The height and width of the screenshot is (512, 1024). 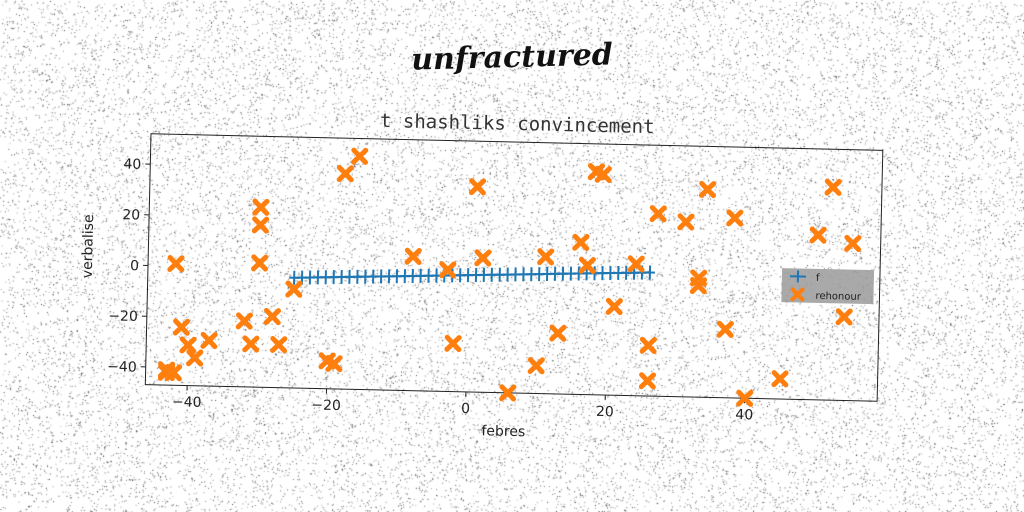 I want to click on legend-label-rehonour: rehonour, so click(x=838, y=297).